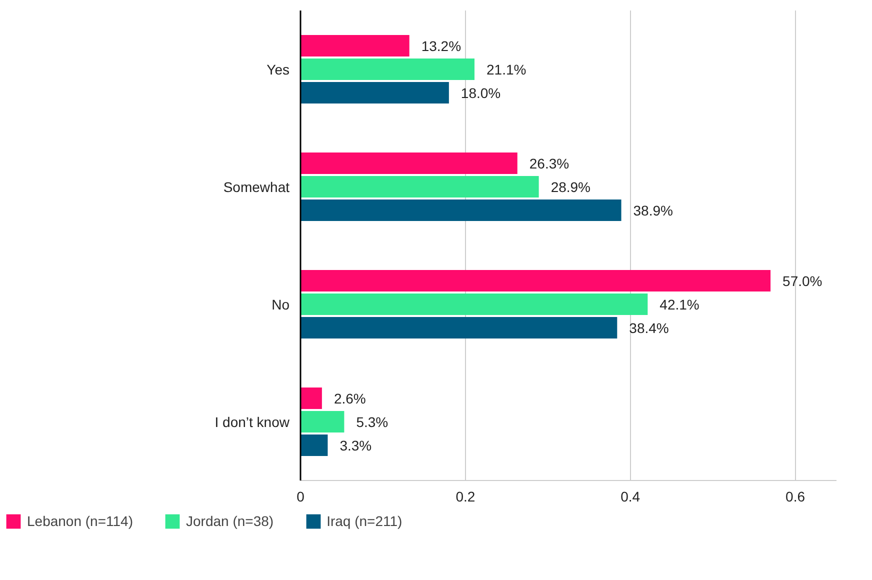 The width and height of the screenshot is (872, 580). I want to click on data-label: 18.0%, so click(480, 92).